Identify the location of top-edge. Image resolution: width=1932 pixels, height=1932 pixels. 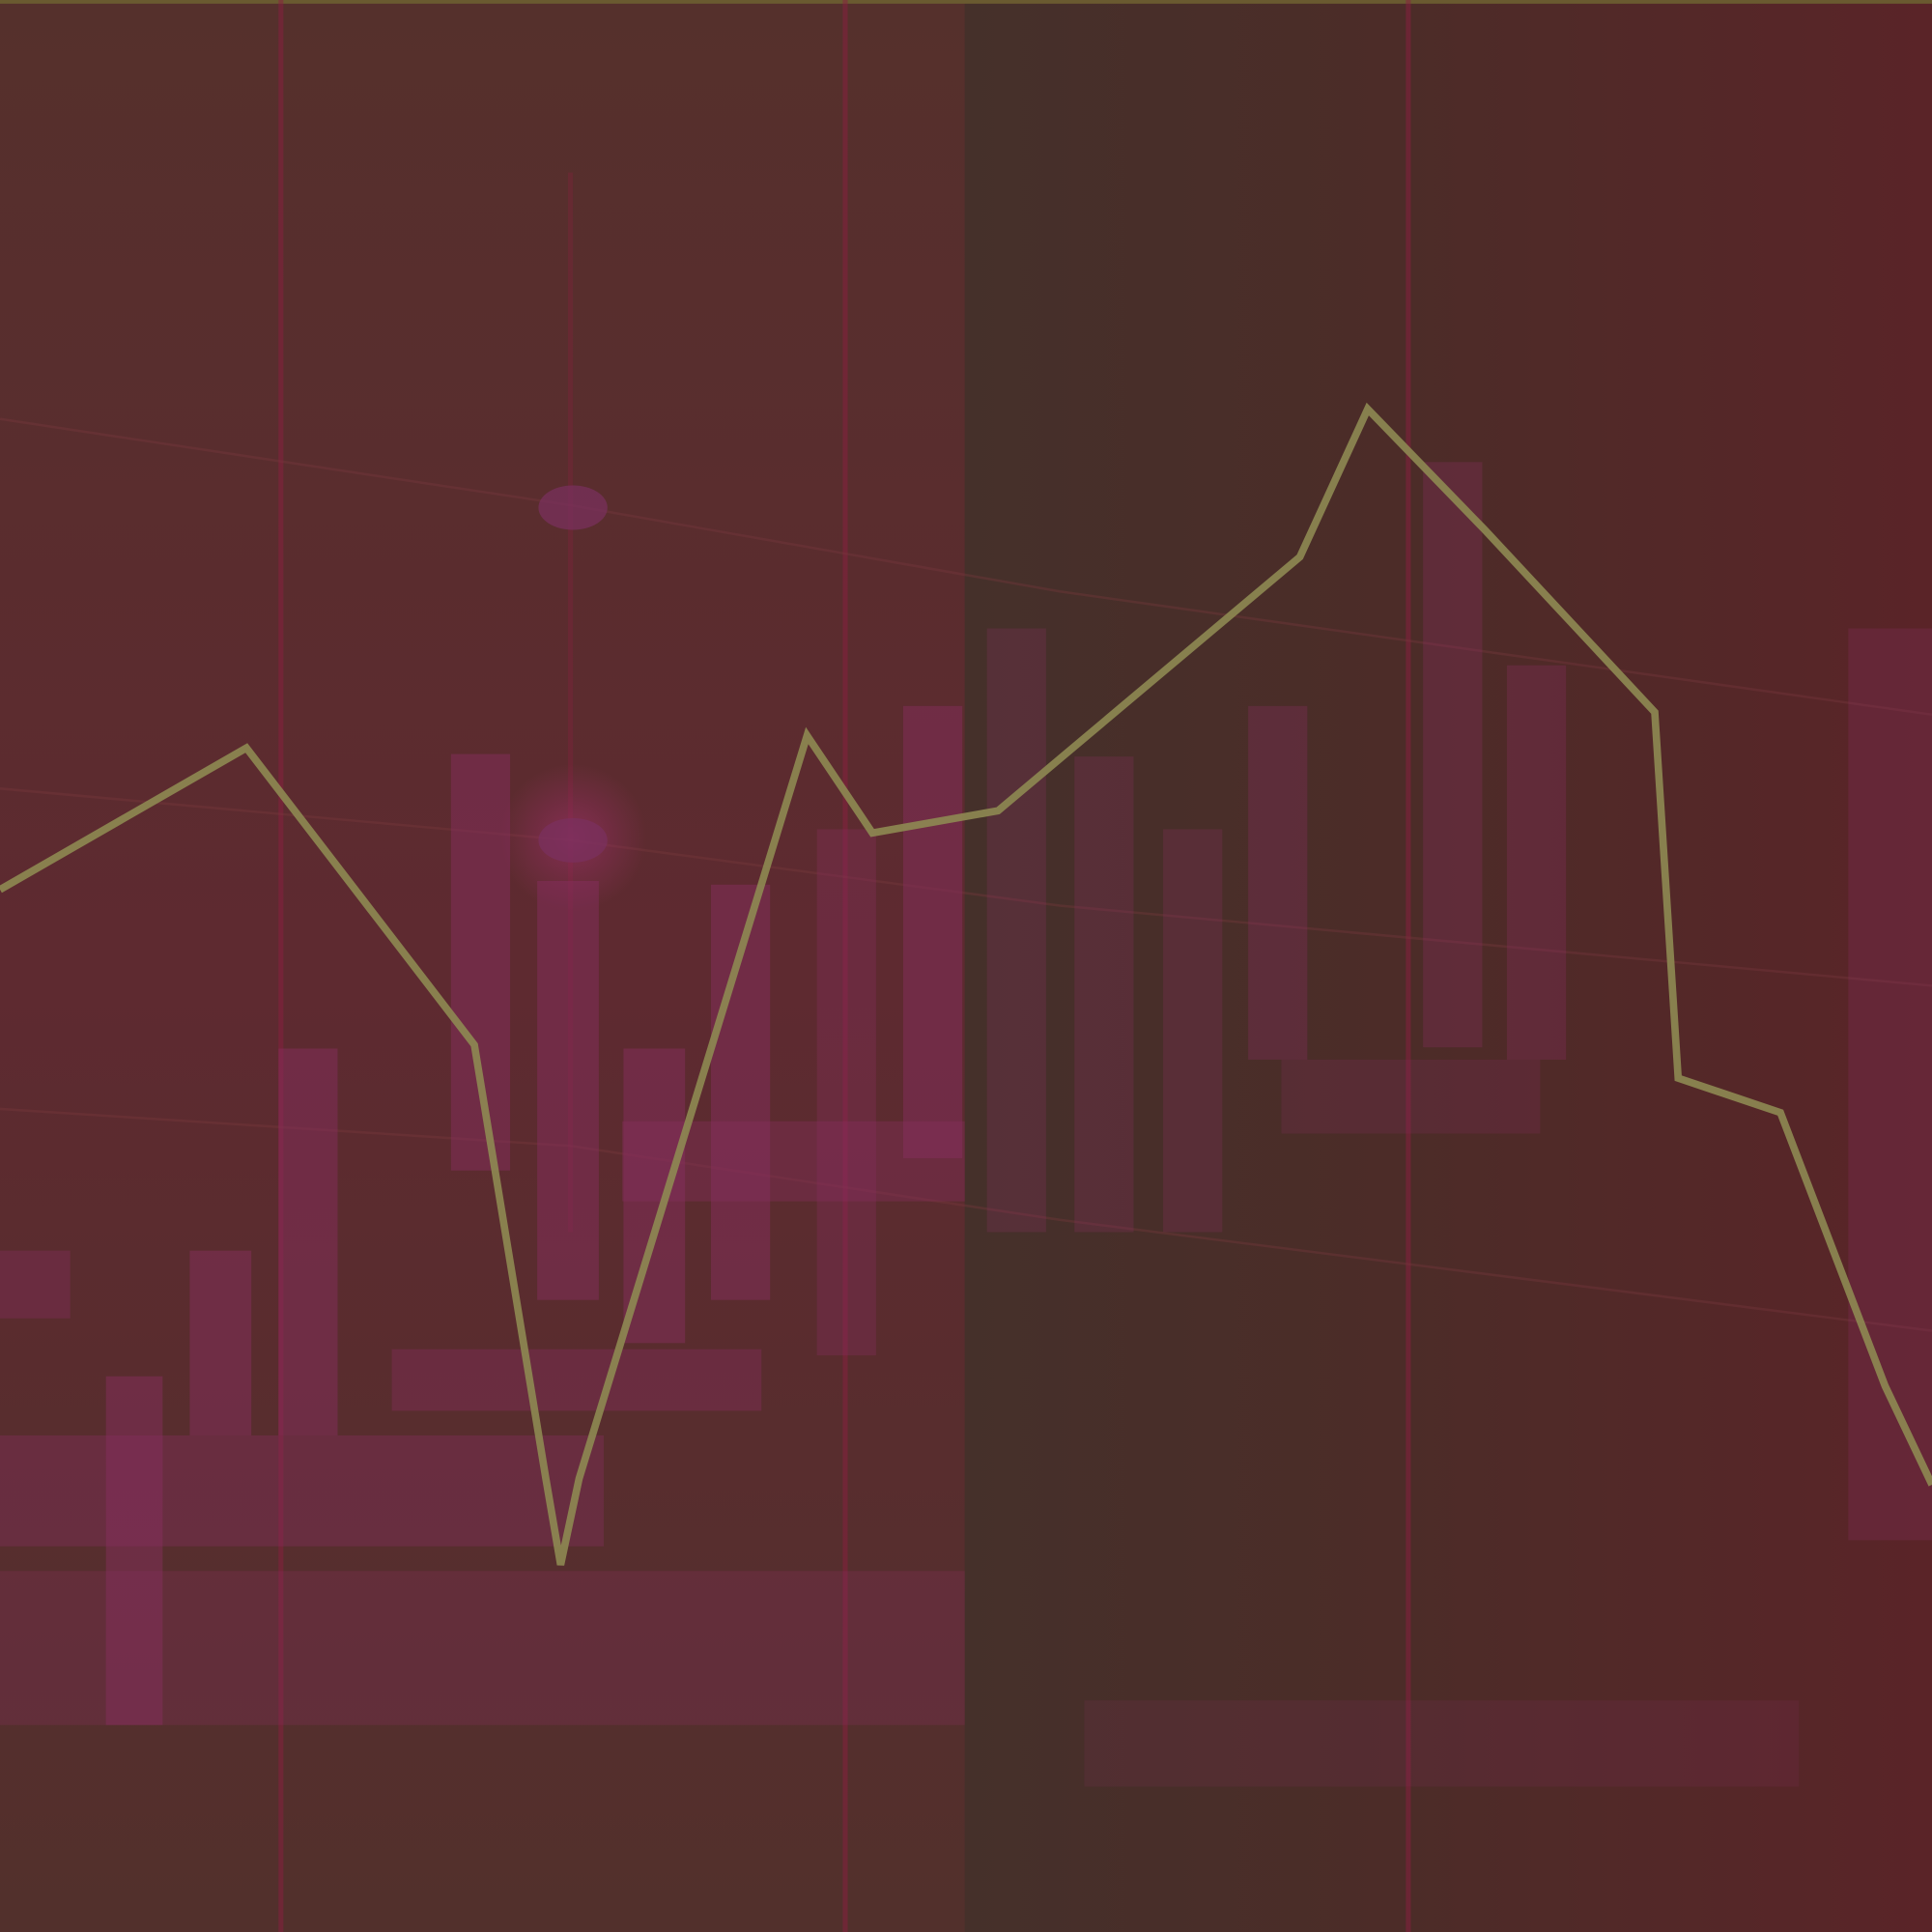
(966, 2).